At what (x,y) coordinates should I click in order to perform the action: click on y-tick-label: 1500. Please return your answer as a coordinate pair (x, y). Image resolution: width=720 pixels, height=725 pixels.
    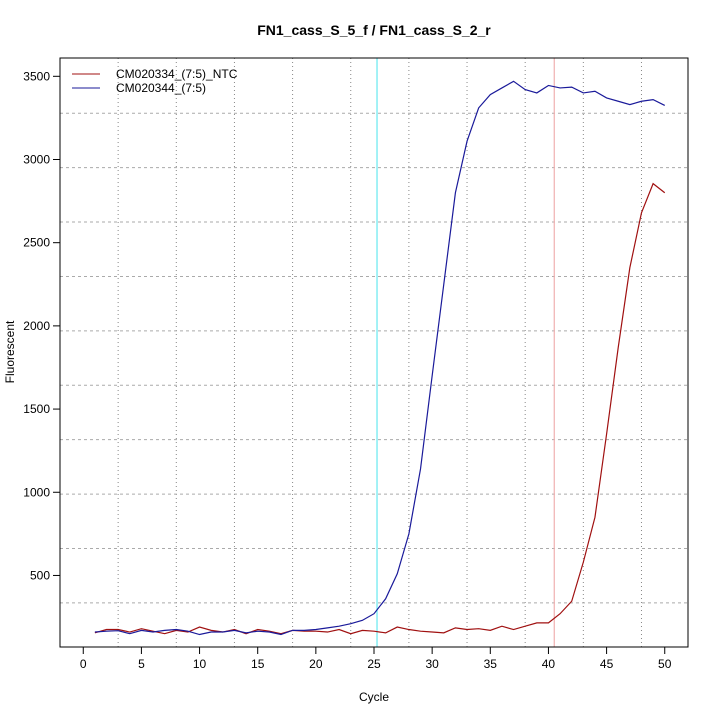
    Looking at the image, I should click on (36, 409).